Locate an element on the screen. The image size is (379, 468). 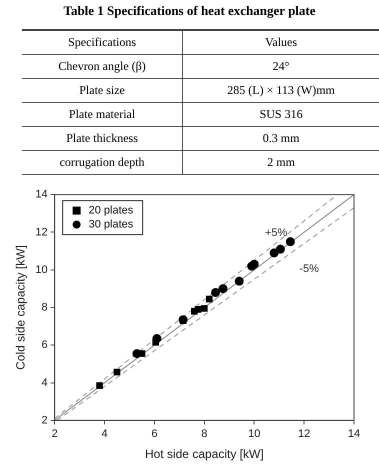
text: 0.3 mm is located at coordinates (280, 138).